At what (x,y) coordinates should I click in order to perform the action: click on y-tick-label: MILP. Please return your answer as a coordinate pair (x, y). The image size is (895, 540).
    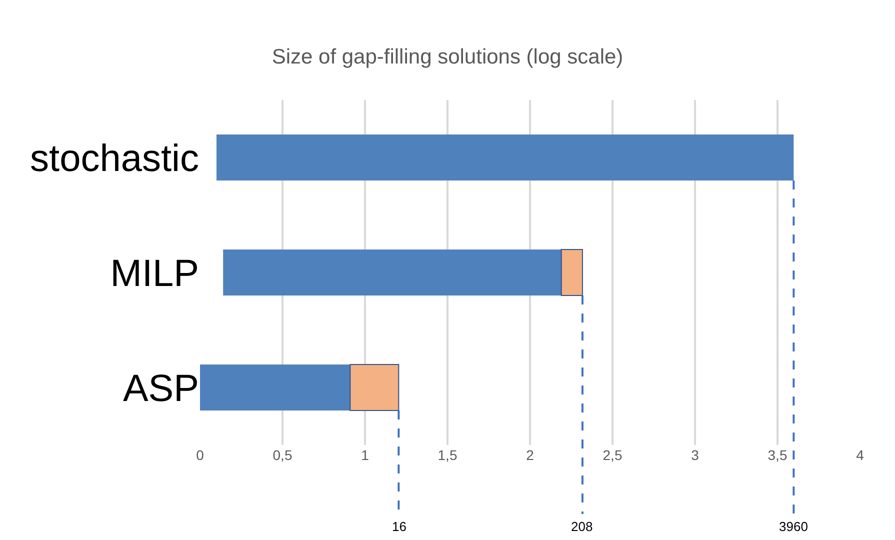
    Looking at the image, I should click on (154, 273).